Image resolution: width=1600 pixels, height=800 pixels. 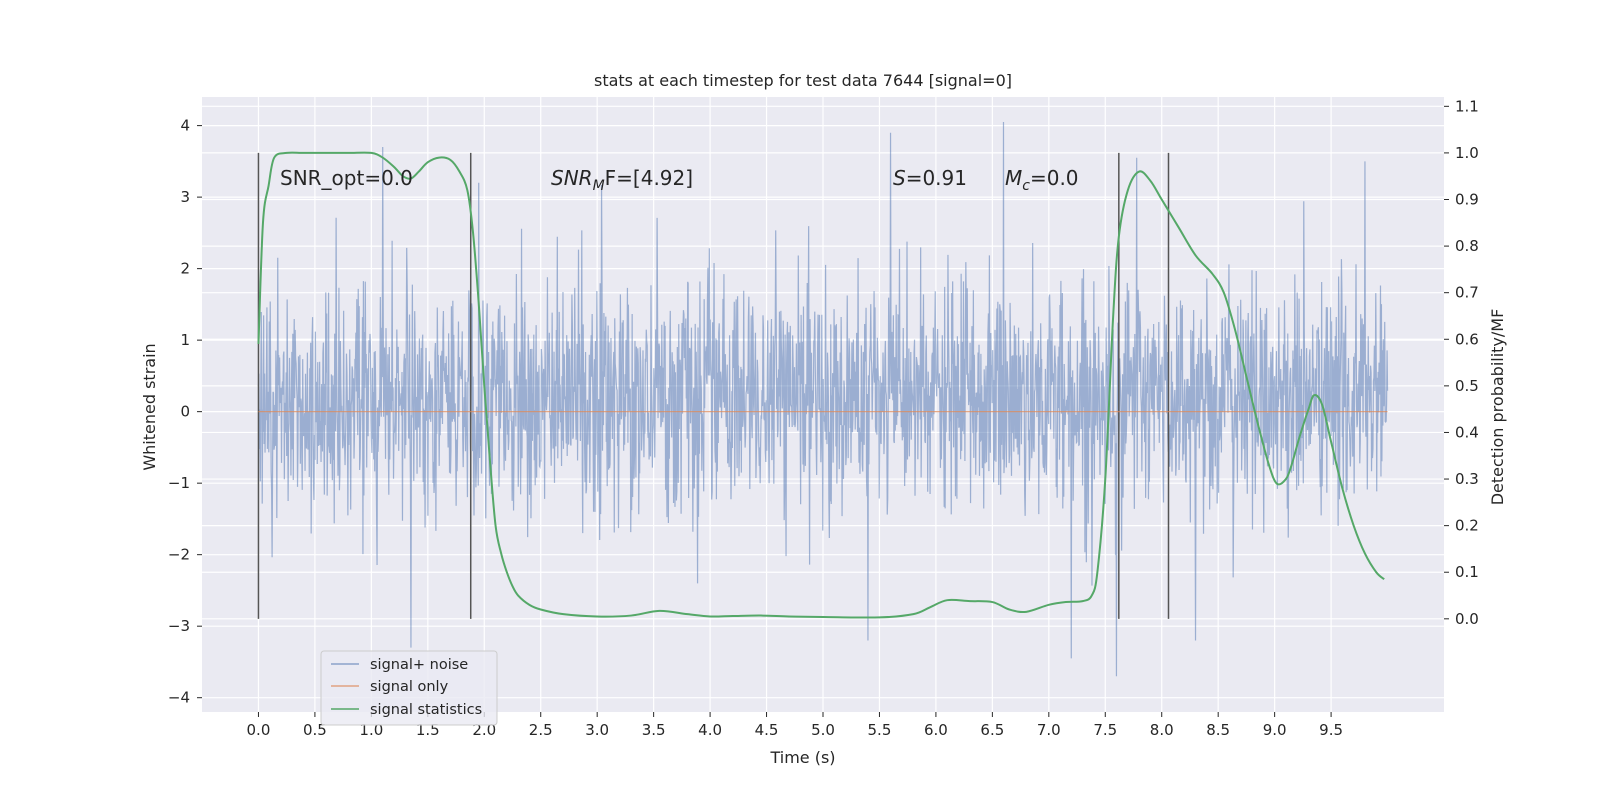 I want to click on annotation-mc-rest: =0.0, so click(x=1054, y=178).